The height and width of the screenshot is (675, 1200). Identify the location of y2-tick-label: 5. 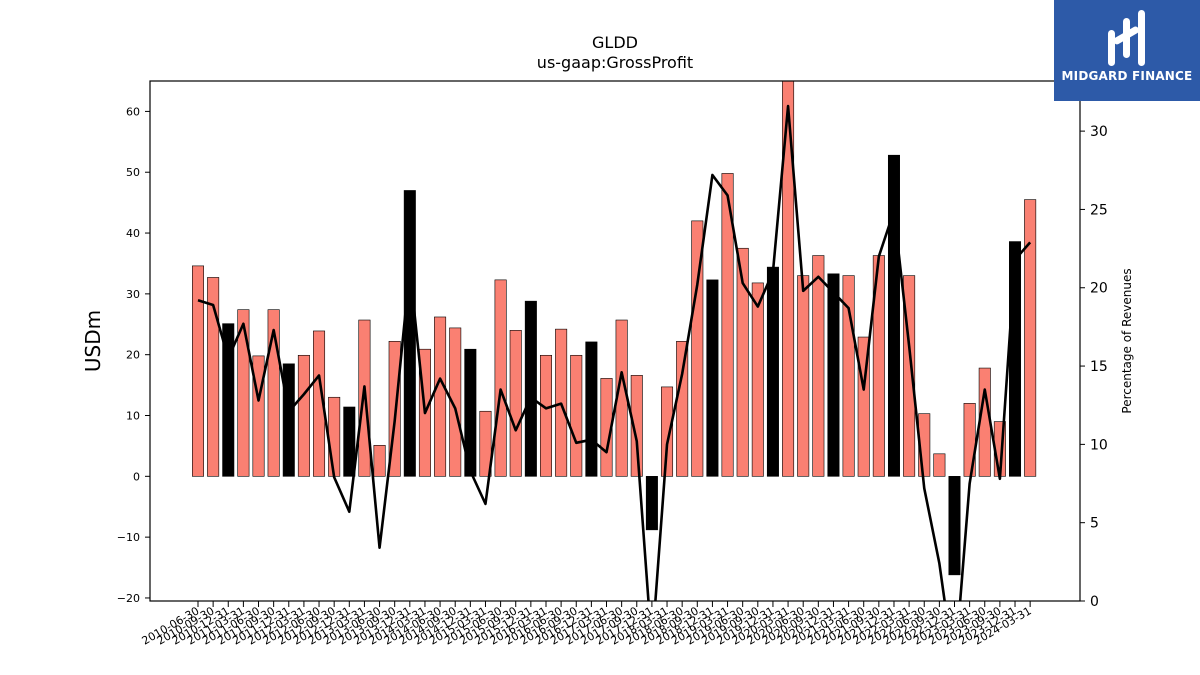
(1094, 524).